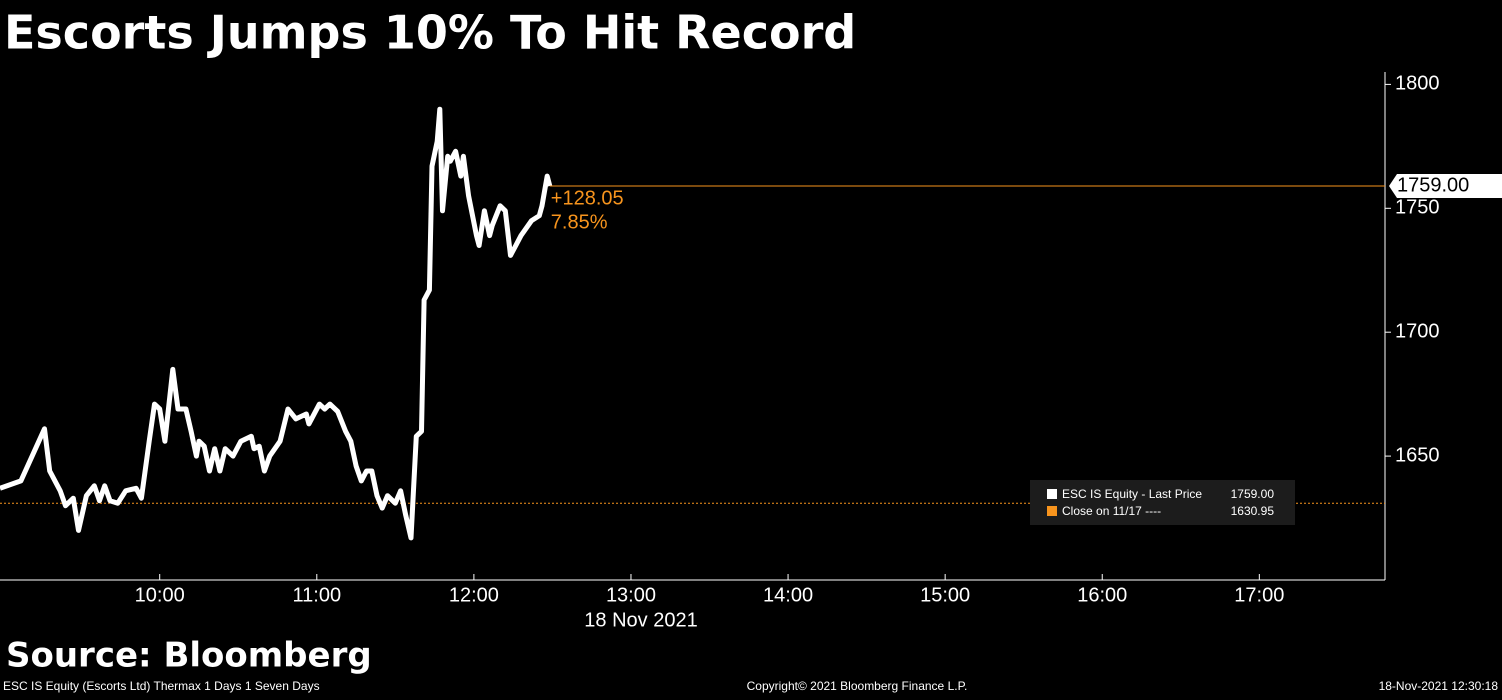 The height and width of the screenshot is (700, 1502). I want to click on legend-label: ESC IS Equity - Last Price, so click(1132, 494).